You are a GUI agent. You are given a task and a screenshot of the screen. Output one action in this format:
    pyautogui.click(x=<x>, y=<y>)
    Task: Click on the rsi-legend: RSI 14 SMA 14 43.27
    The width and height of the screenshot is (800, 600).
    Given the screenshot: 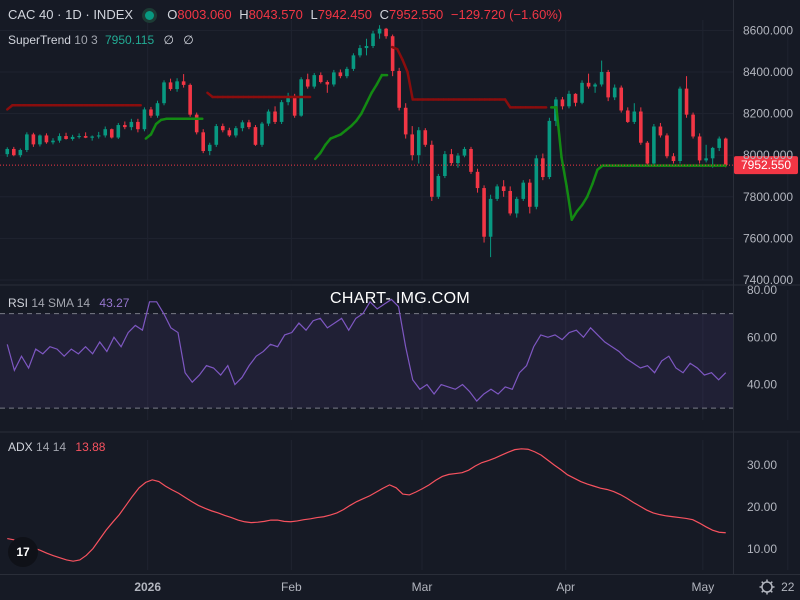 What is the action you would take?
    pyautogui.click(x=68, y=303)
    